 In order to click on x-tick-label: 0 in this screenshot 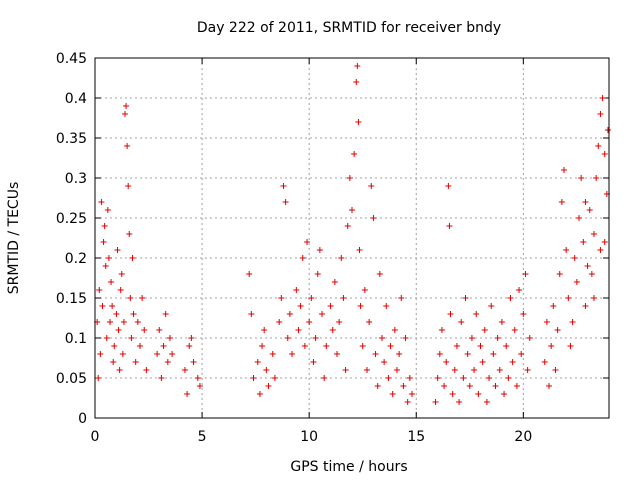, I will do `click(95, 437)`.